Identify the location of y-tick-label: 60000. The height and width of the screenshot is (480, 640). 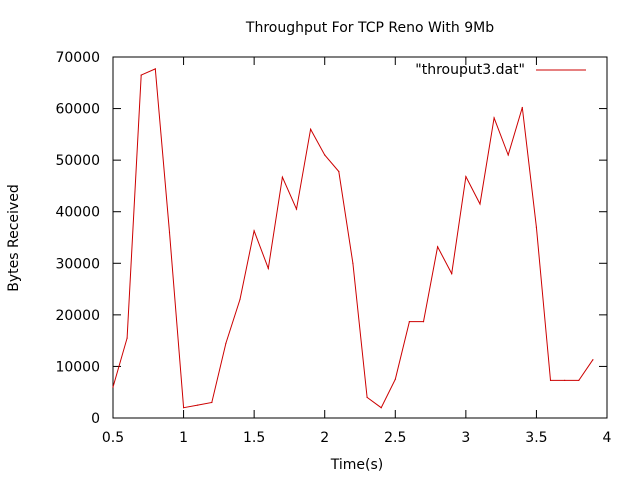
(77, 110).